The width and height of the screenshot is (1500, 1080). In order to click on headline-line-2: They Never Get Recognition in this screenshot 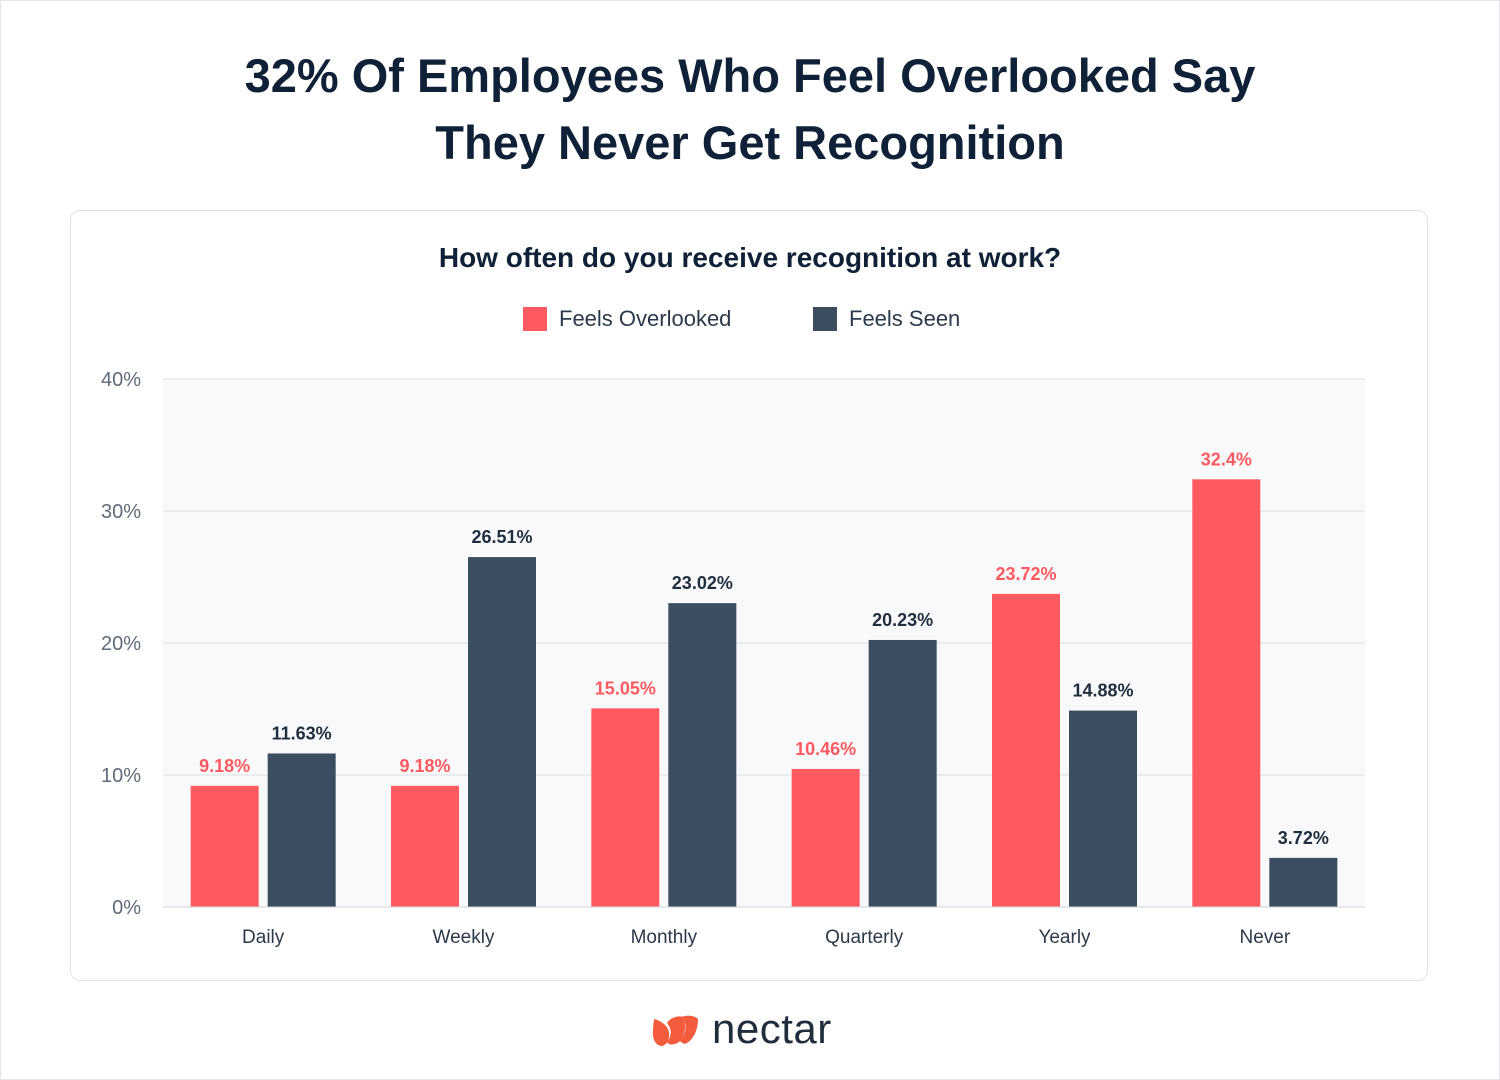, I will do `click(750, 142)`.